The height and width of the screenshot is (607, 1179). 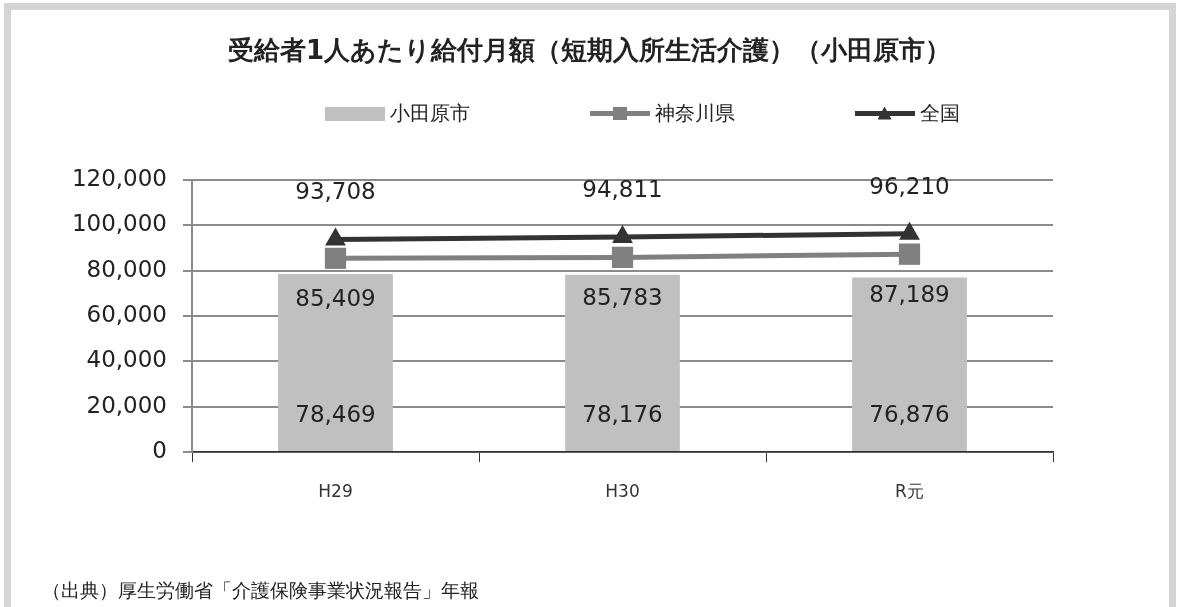 What do you see at coordinates (909, 413) in the screenshot?
I see `data-label: 76,876` at bounding box center [909, 413].